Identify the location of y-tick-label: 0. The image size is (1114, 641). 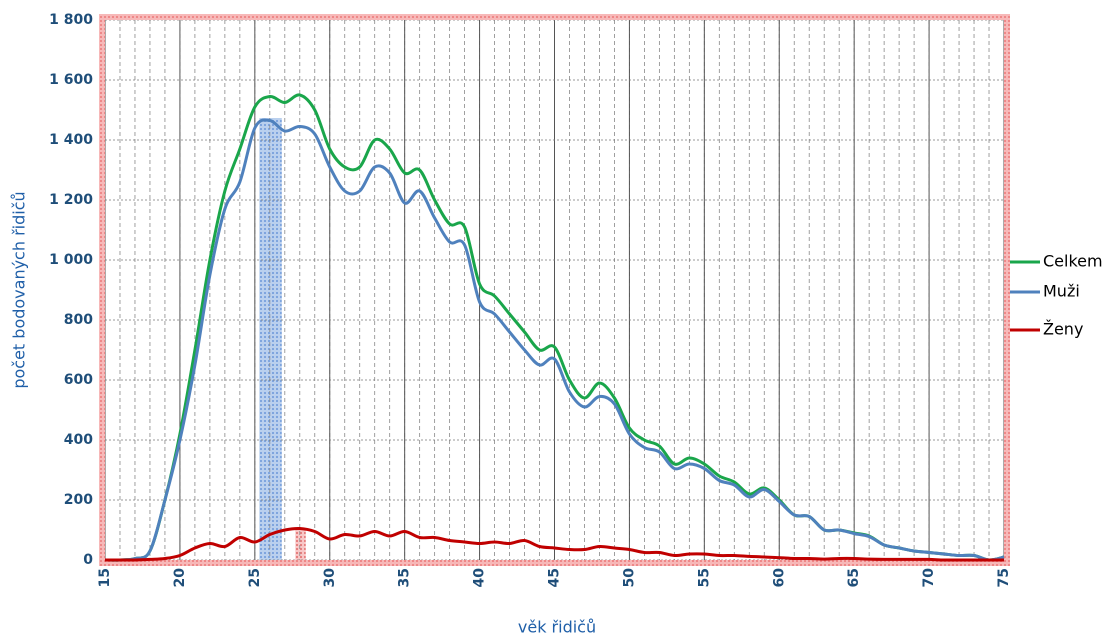
(88, 560).